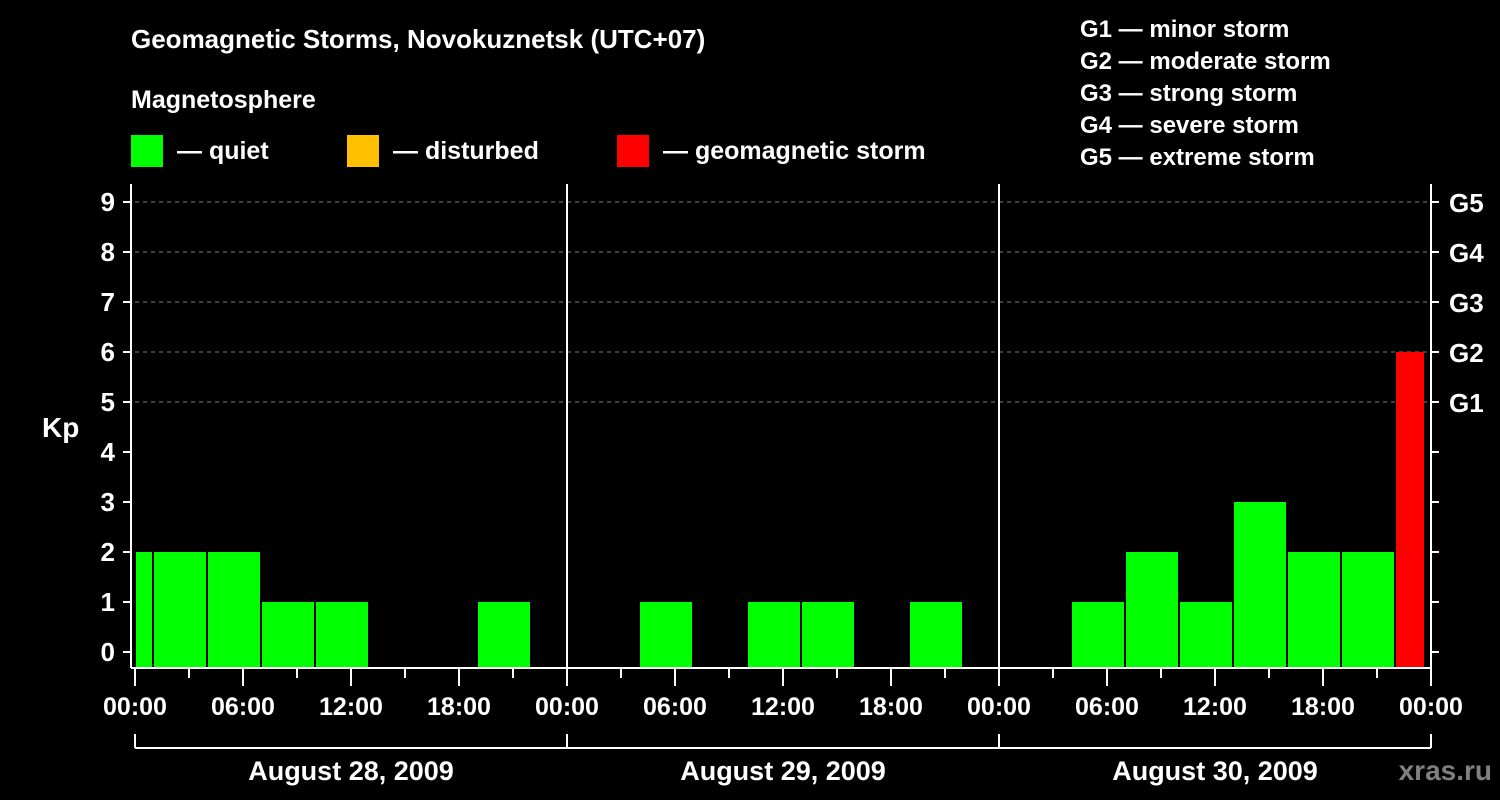 Image resolution: width=1500 pixels, height=800 pixels. What do you see at coordinates (108, 502) in the screenshot?
I see `y-tick-label: 3` at bounding box center [108, 502].